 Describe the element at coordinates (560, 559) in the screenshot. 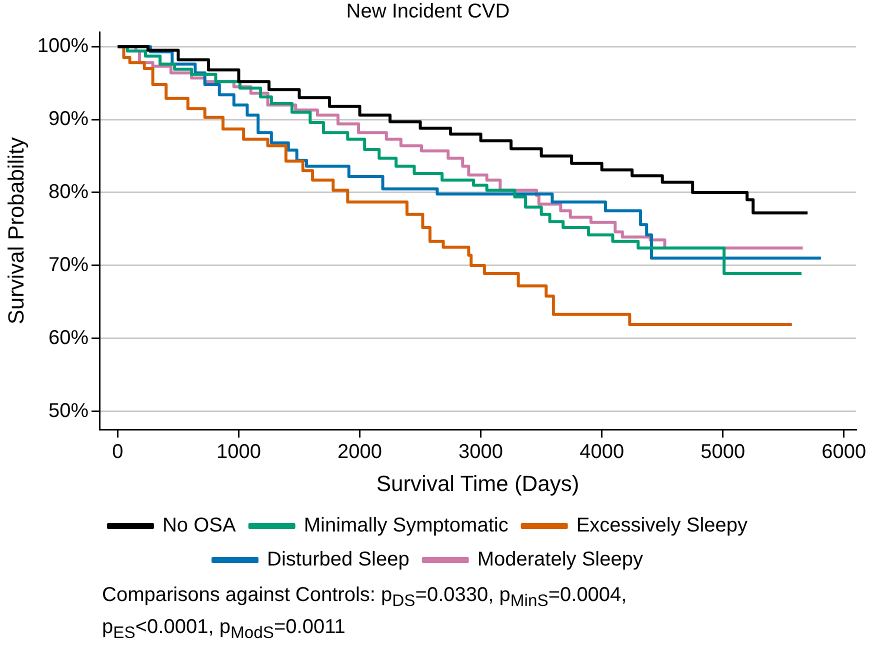

I see `legend-label: Moderately Sleepy` at that location.